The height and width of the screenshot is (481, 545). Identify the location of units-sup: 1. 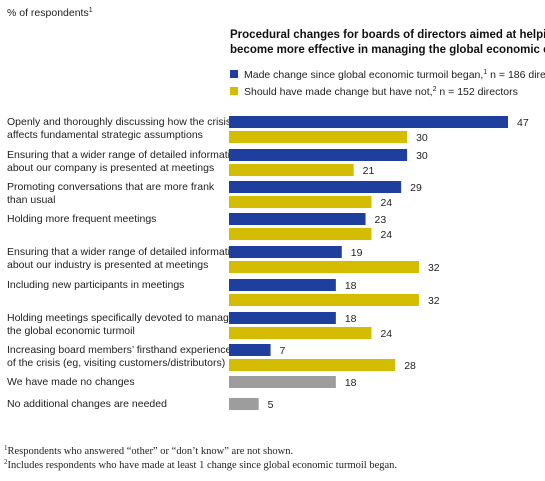
(91, 10).